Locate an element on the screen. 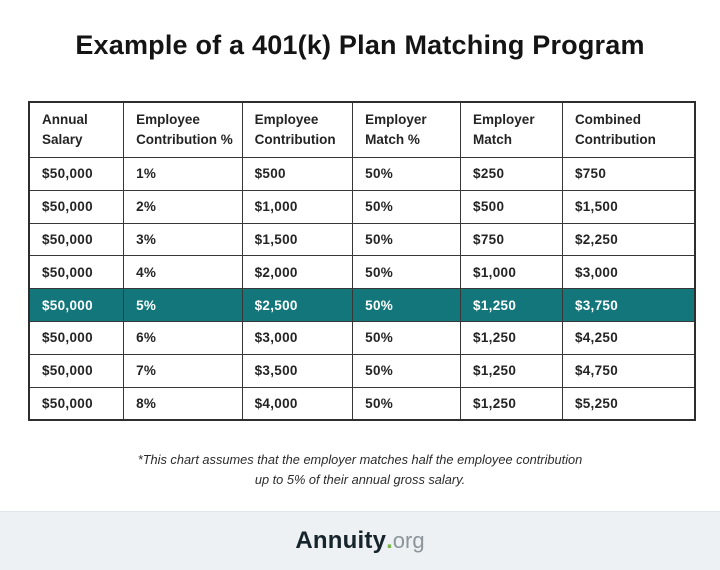  table-row: $50,000 4% $2,000 50% $1,000 $3,000 is located at coordinates (362, 272).